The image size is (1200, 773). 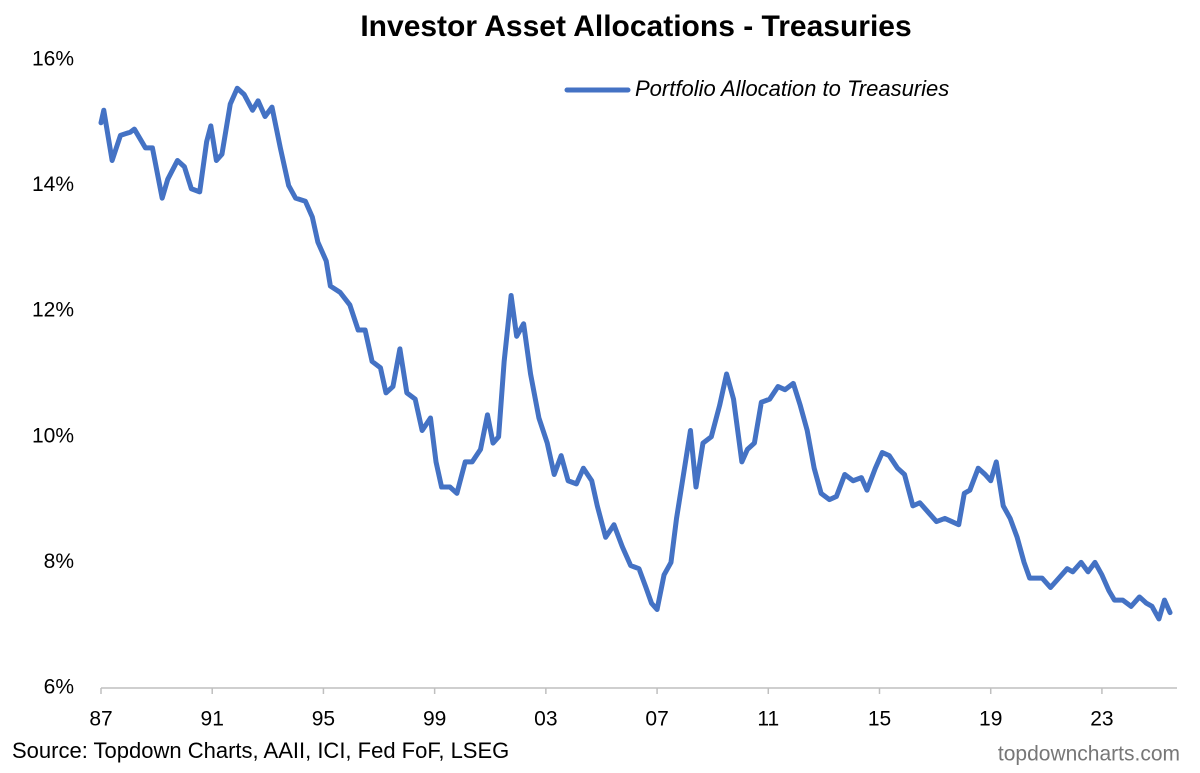 What do you see at coordinates (656, 719) in the screenshot?
I see `x-tick-label: 07` at bounding box center [656, 719].